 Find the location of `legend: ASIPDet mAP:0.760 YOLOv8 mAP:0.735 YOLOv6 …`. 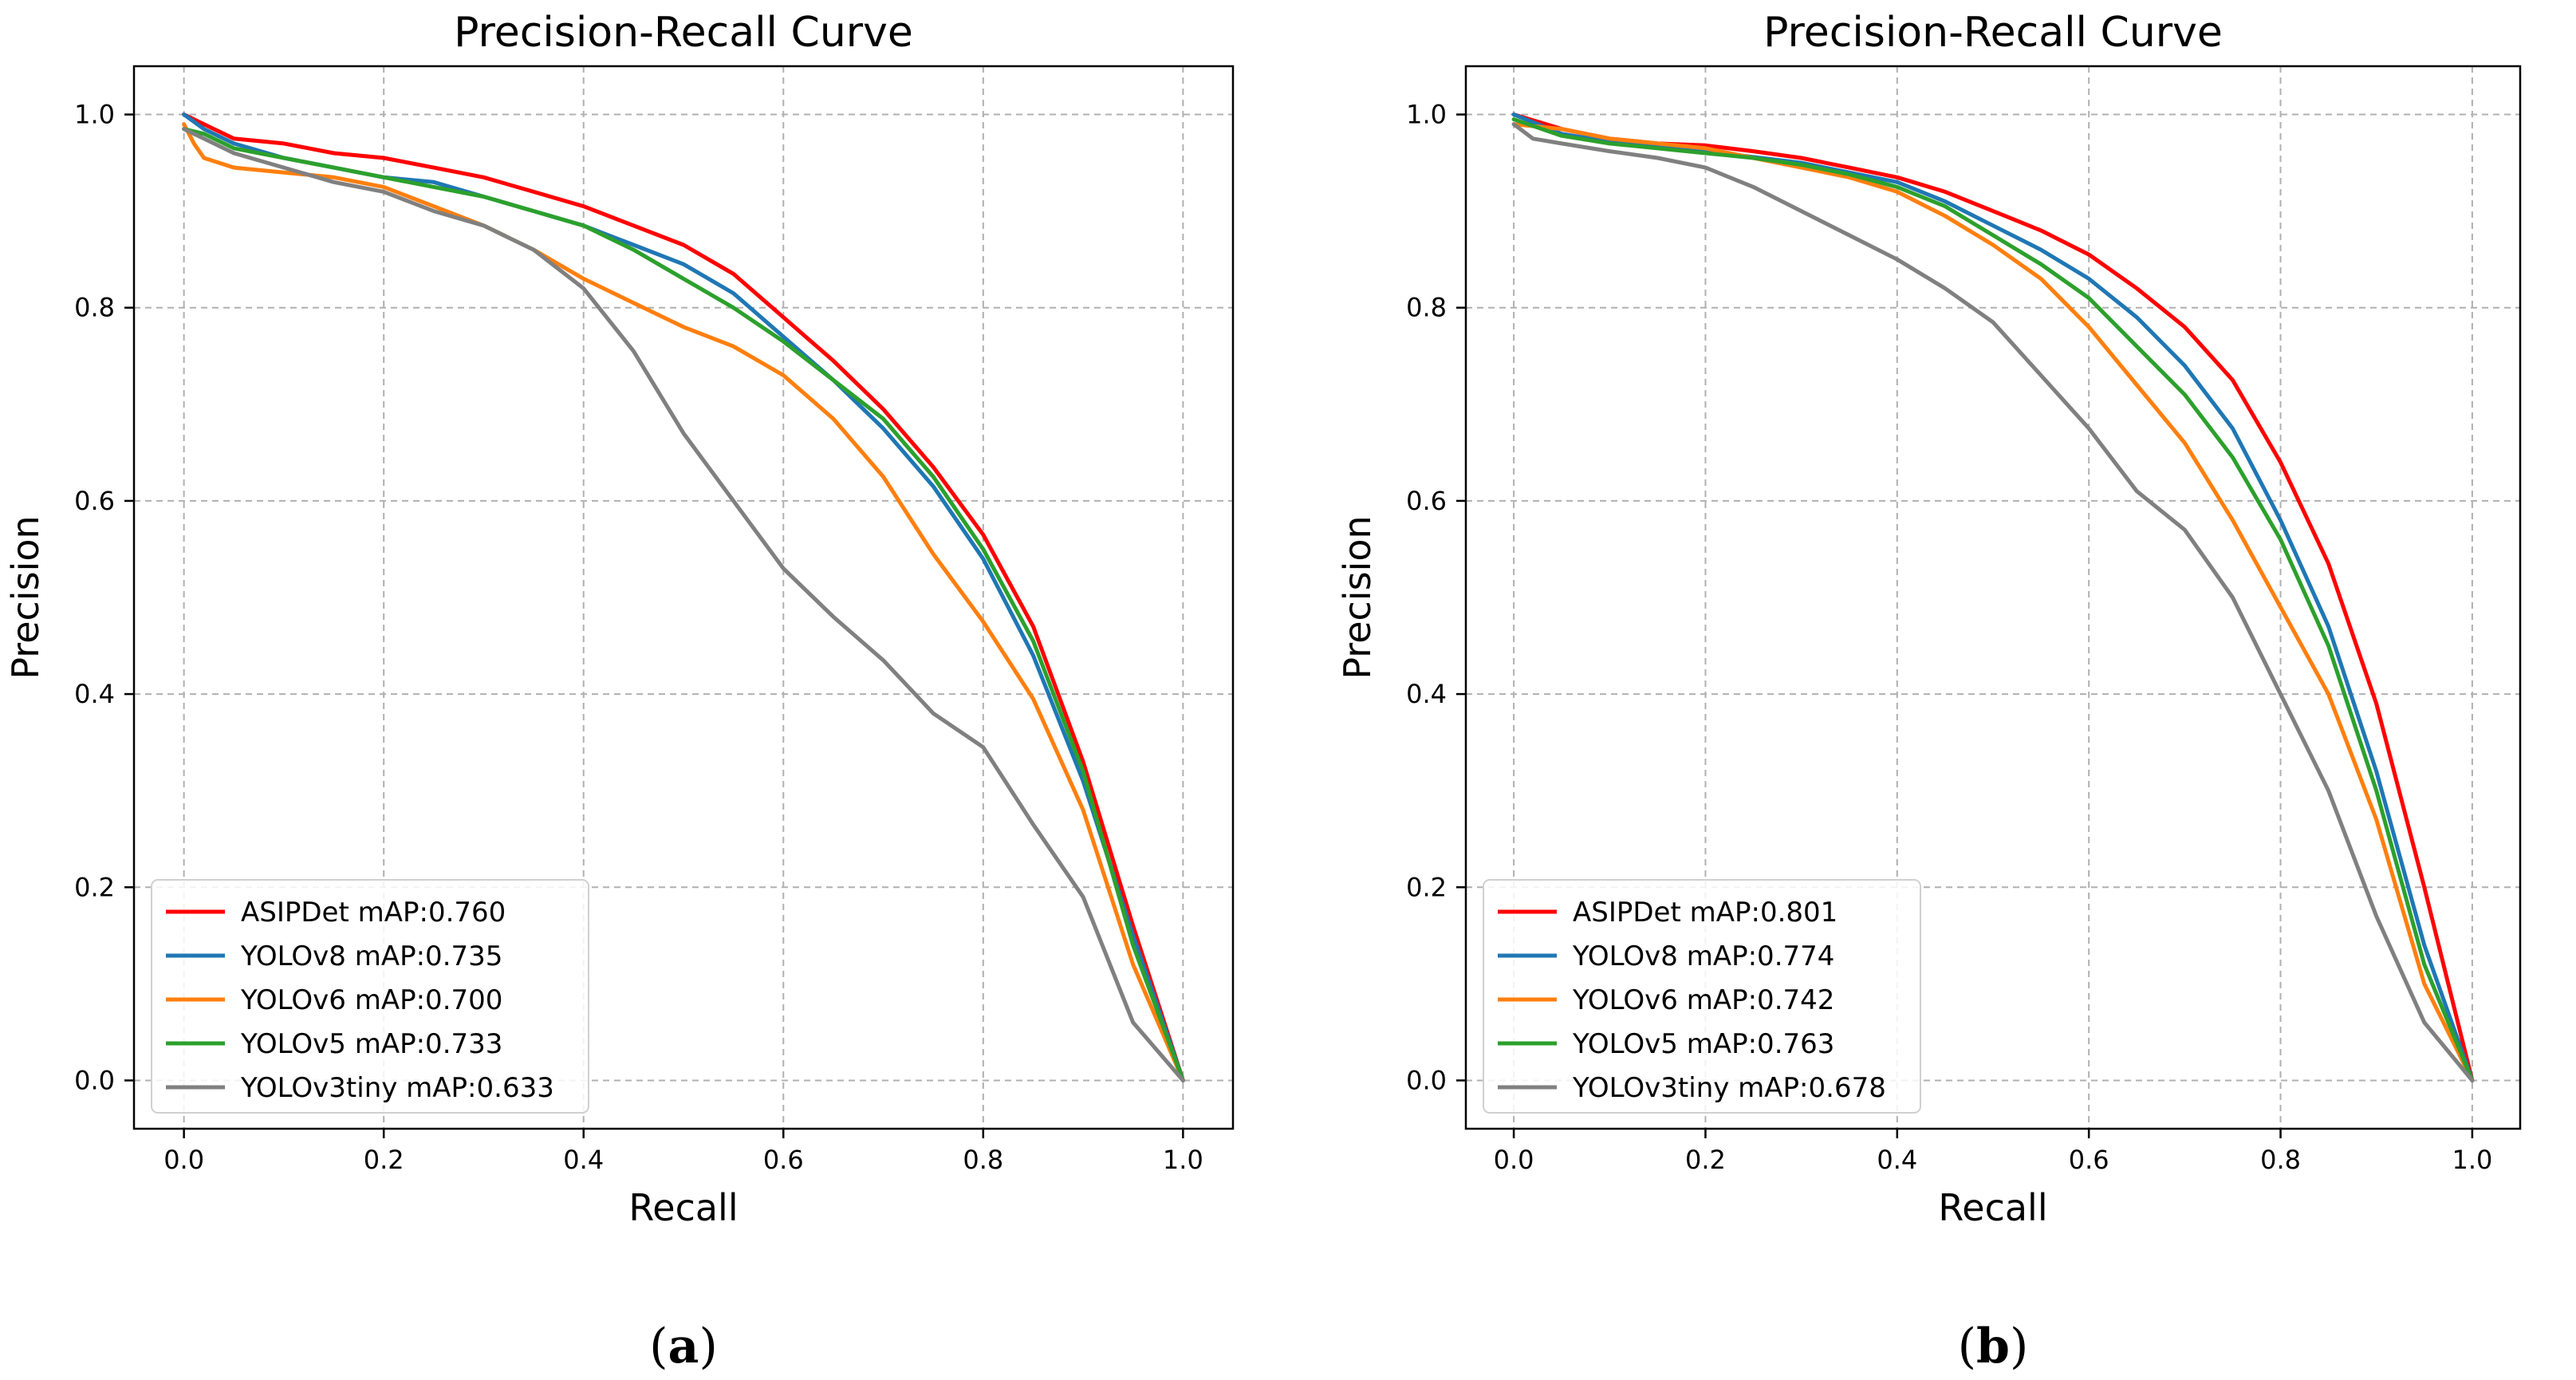

legend: ASIPDet mAP:0.760 YOLOv8 mAP:0.735 YOLOv6 … is located at coordinates (370, 996).